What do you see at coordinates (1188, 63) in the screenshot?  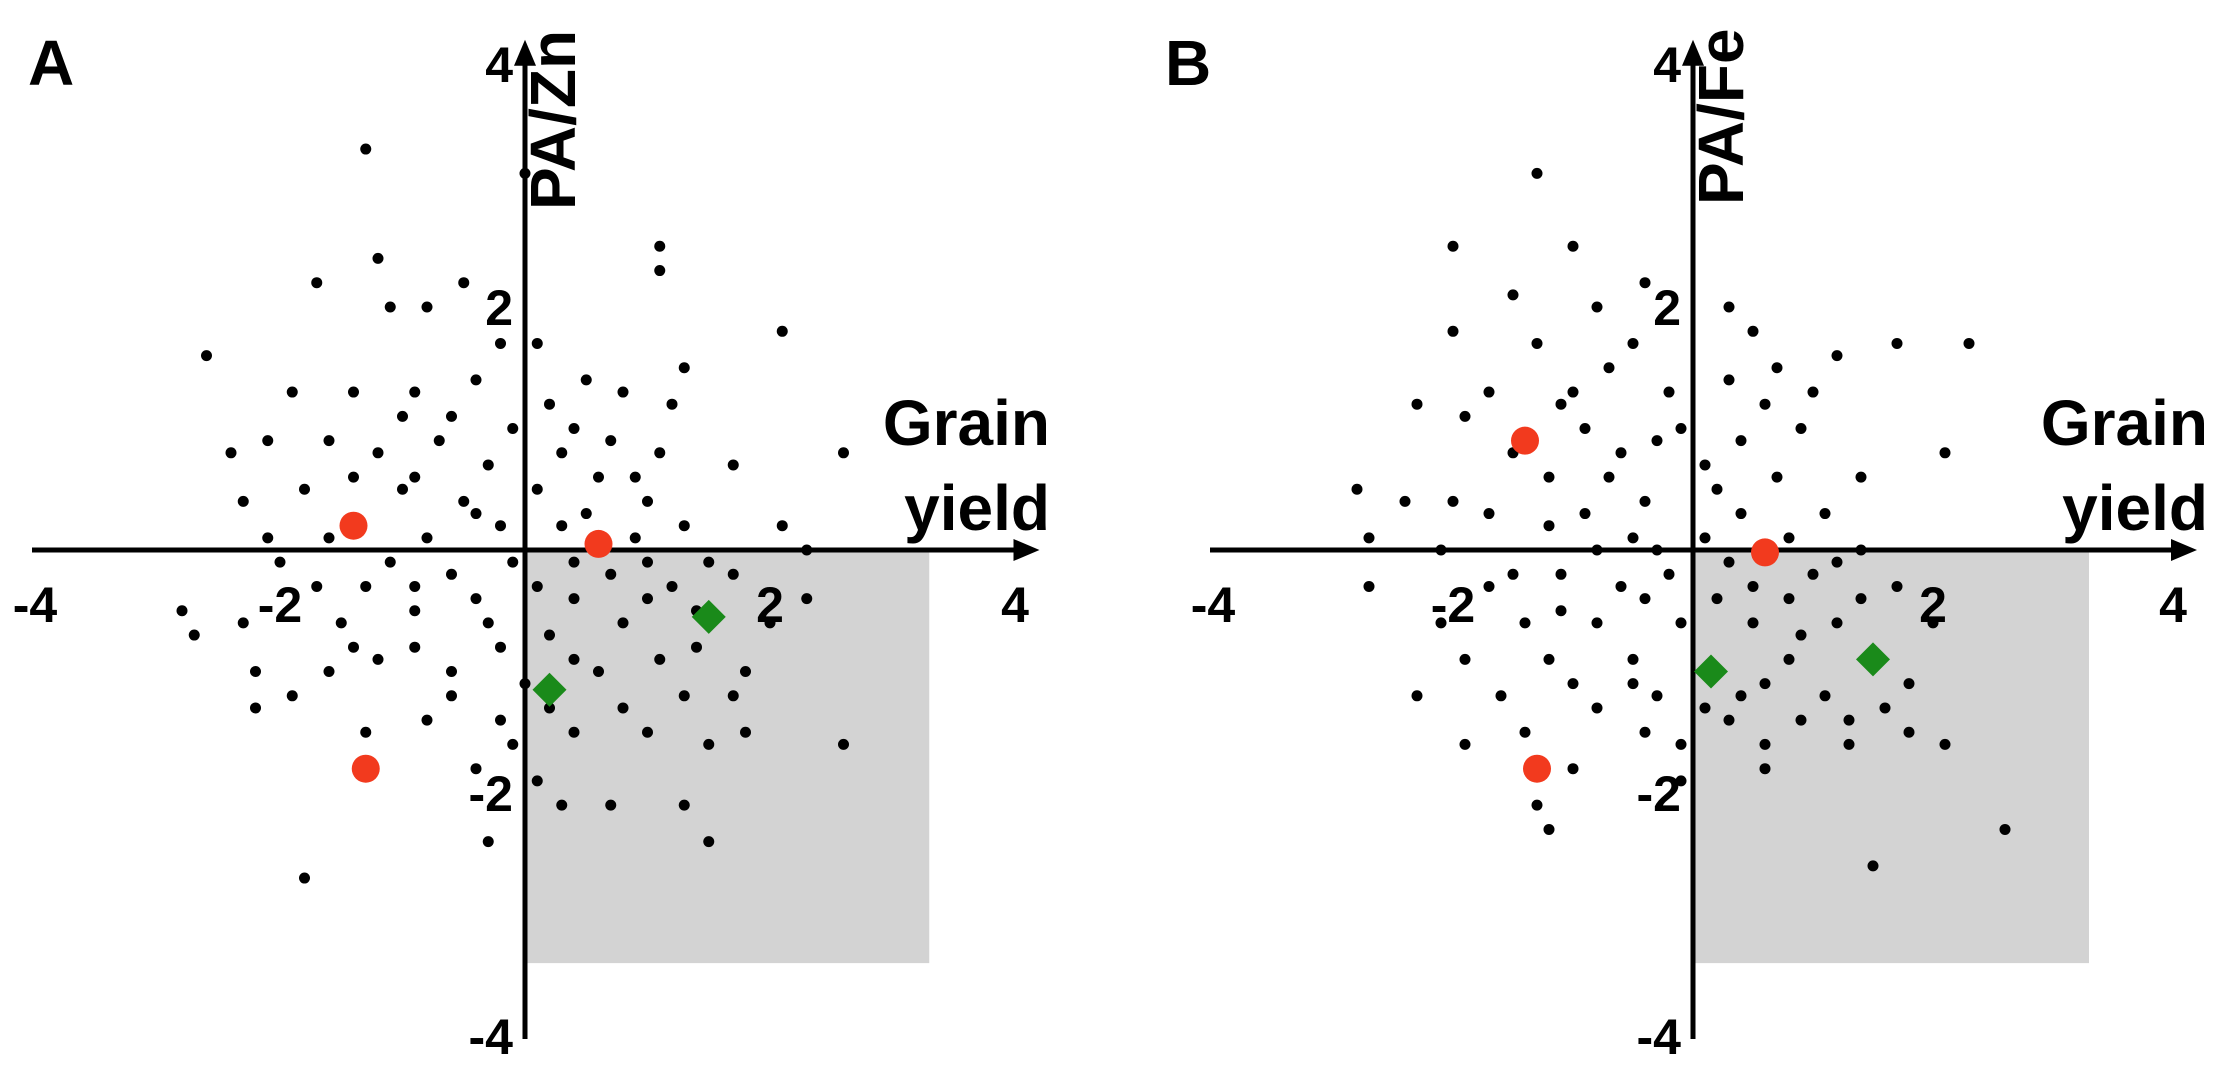 I see `panel-letter: B` at bounding box center [1188, 63].